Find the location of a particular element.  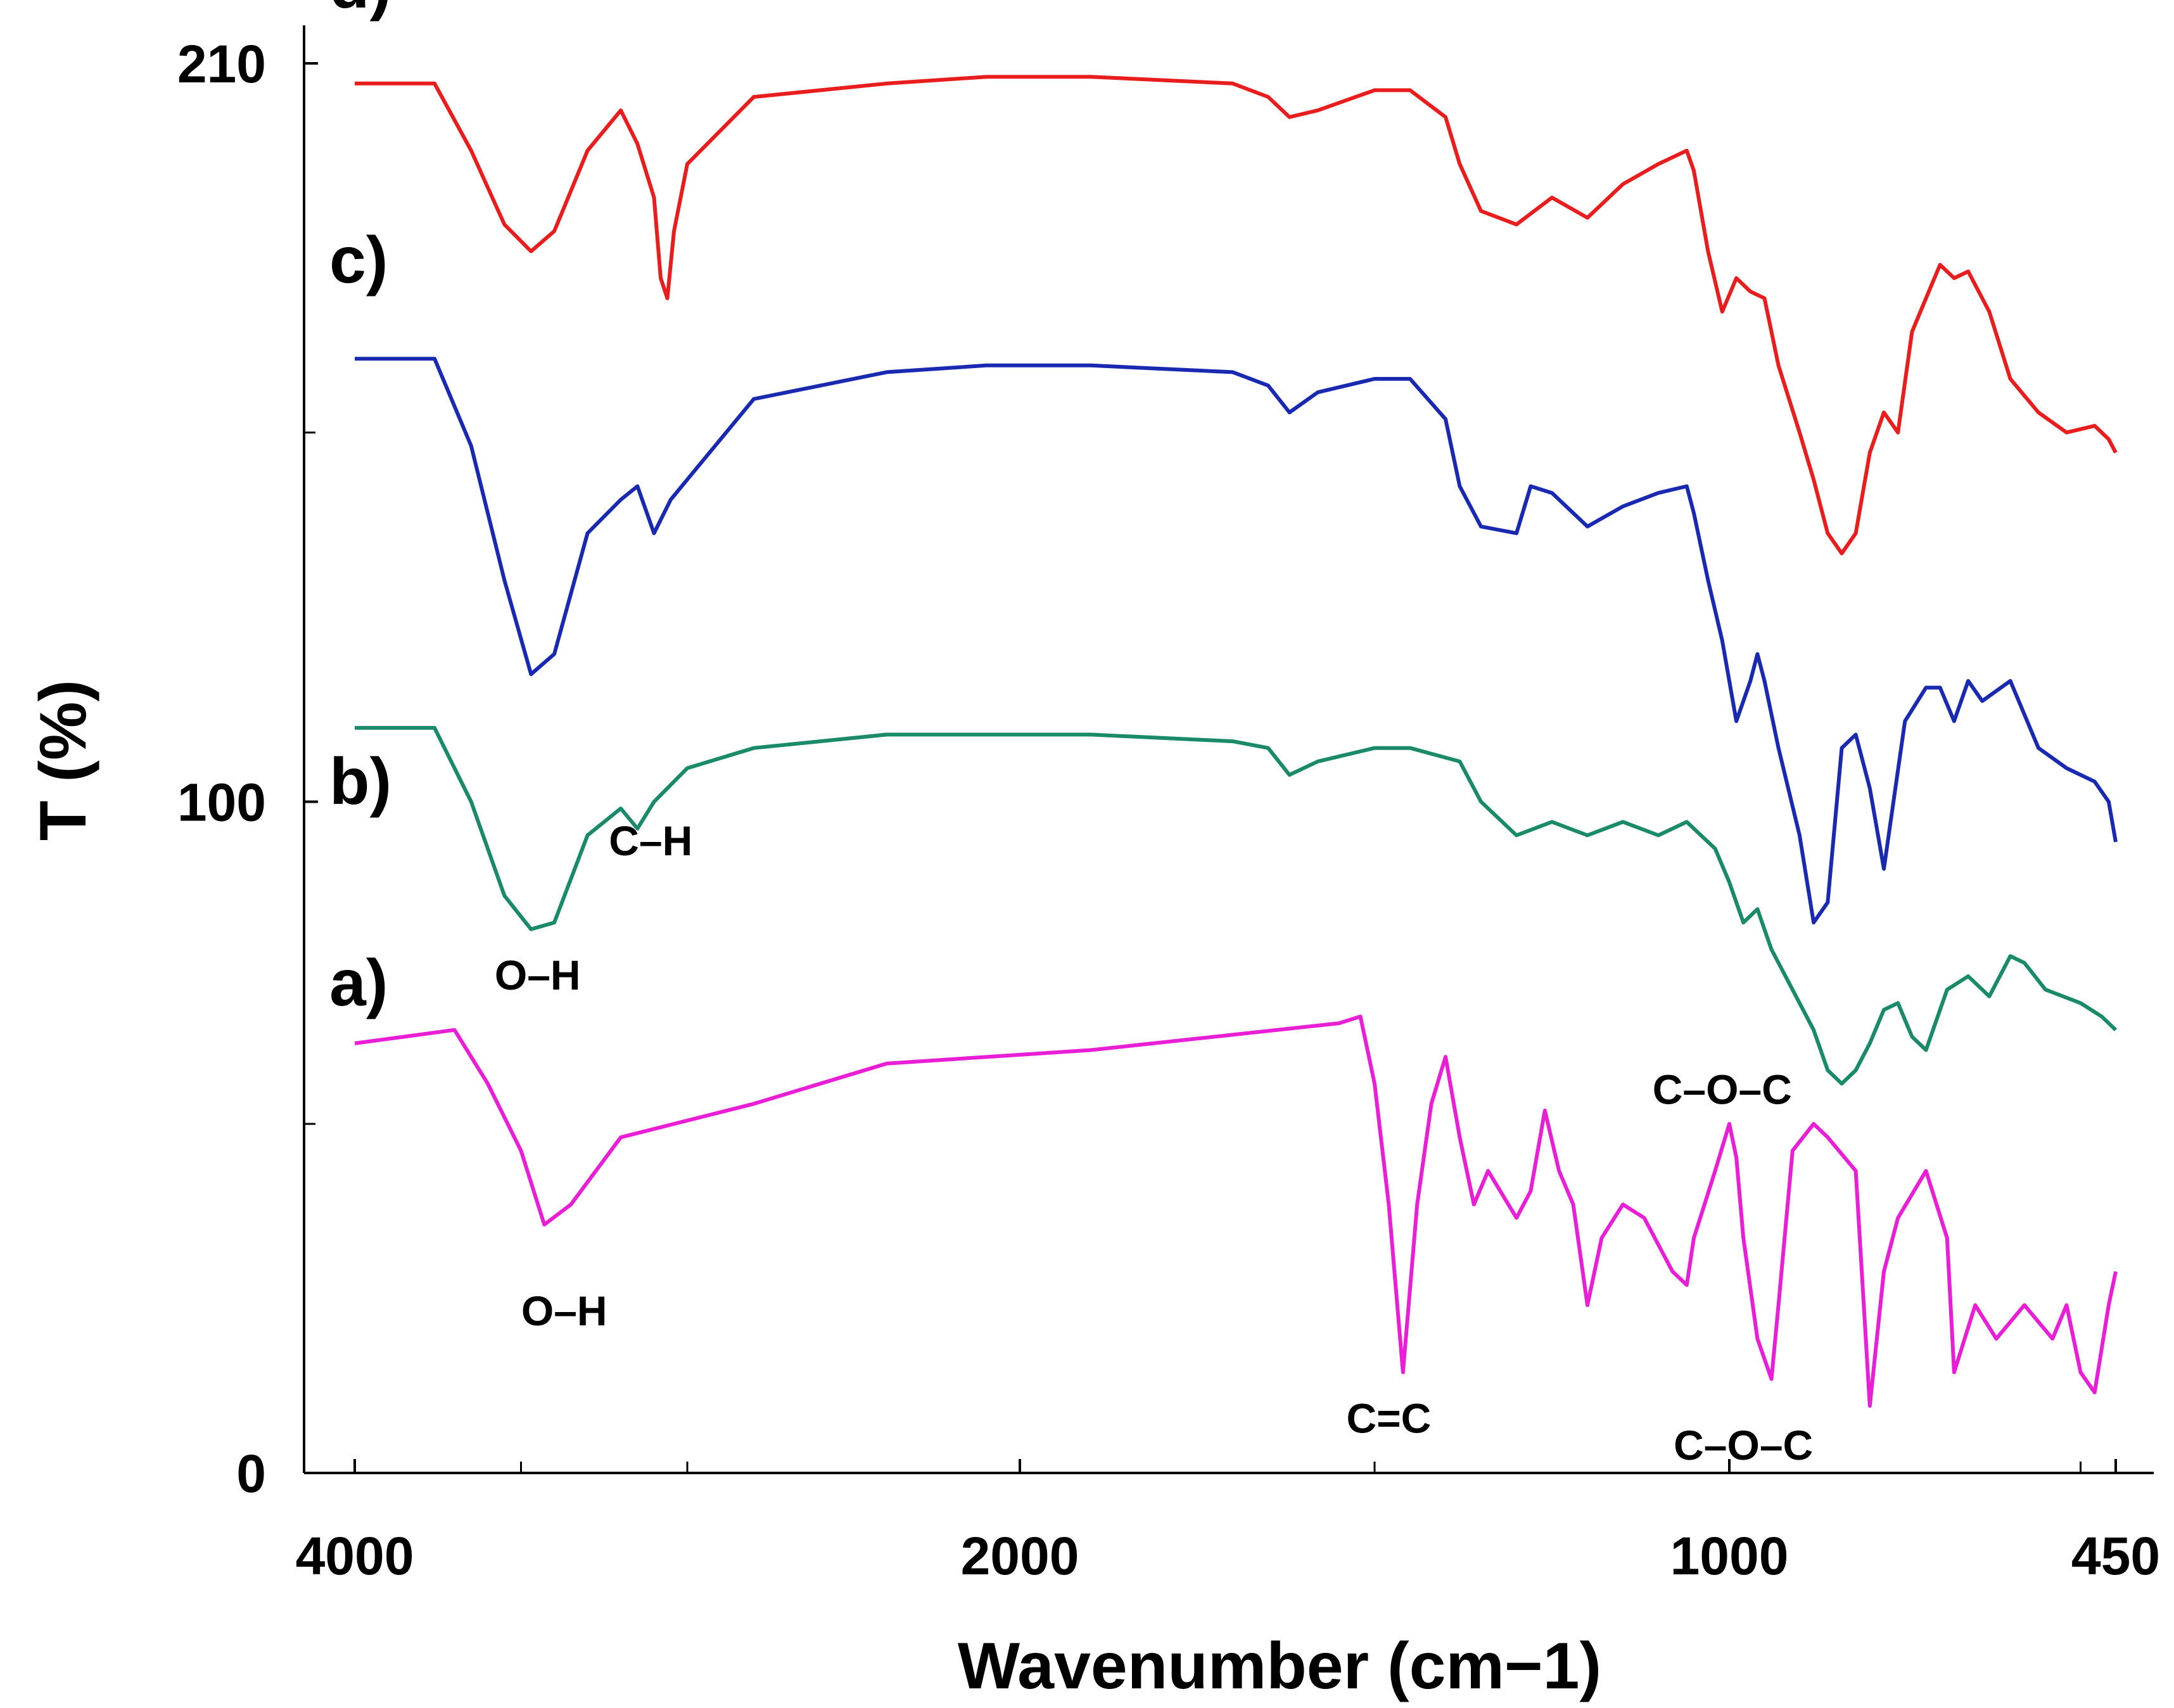

y-tick-label: 100 is located at coordinates (221, 802).